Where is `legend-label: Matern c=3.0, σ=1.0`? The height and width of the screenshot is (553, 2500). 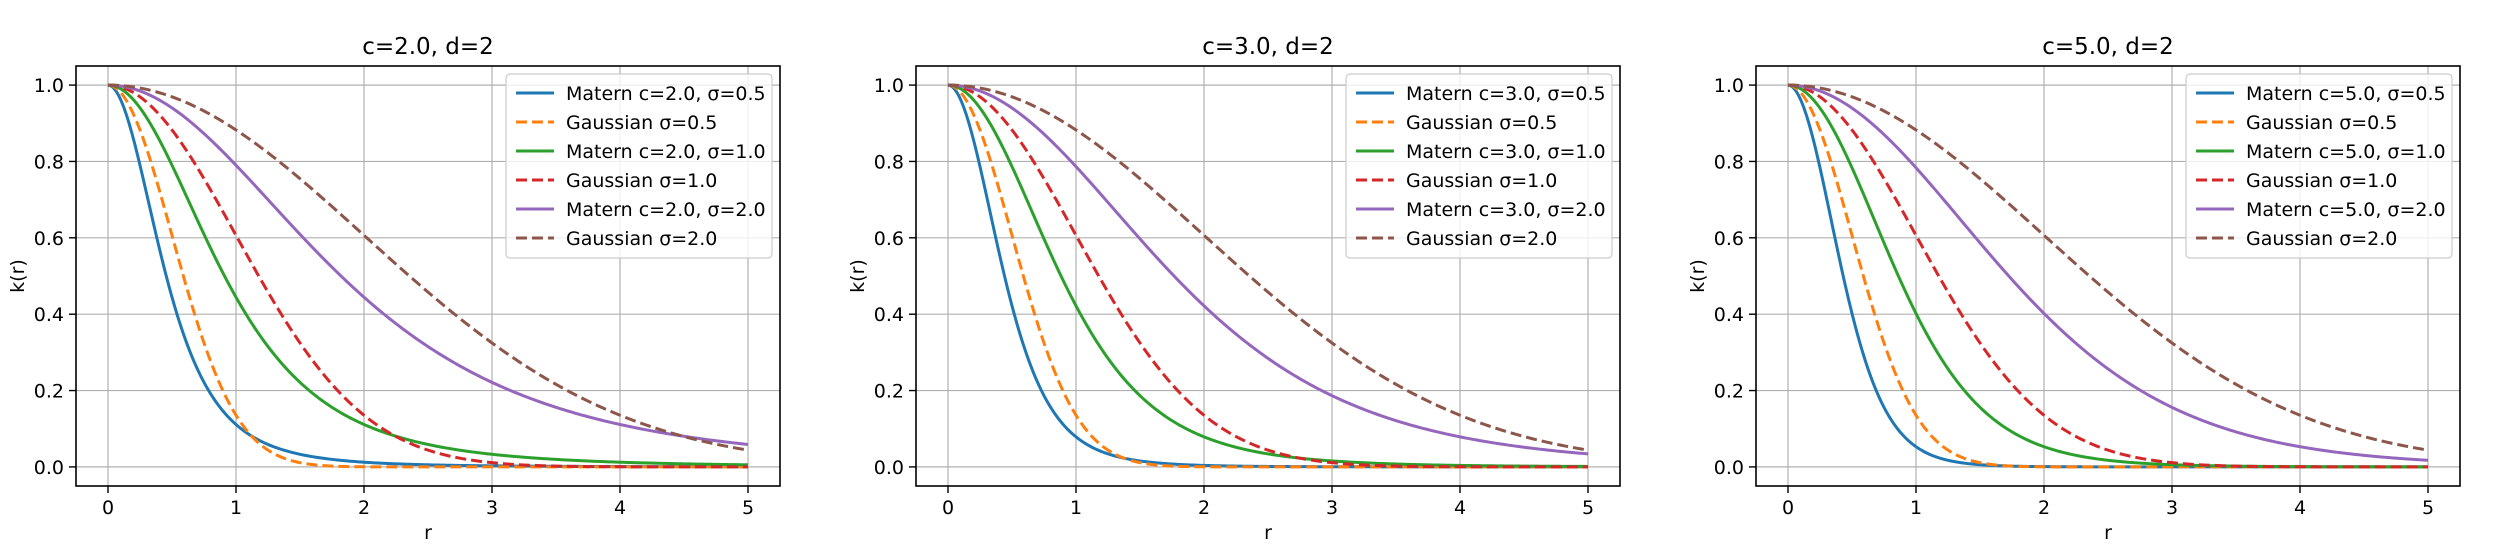 legend-label: Matern c=3.0, σ=1.0 is located at coordinates (1506, 152).